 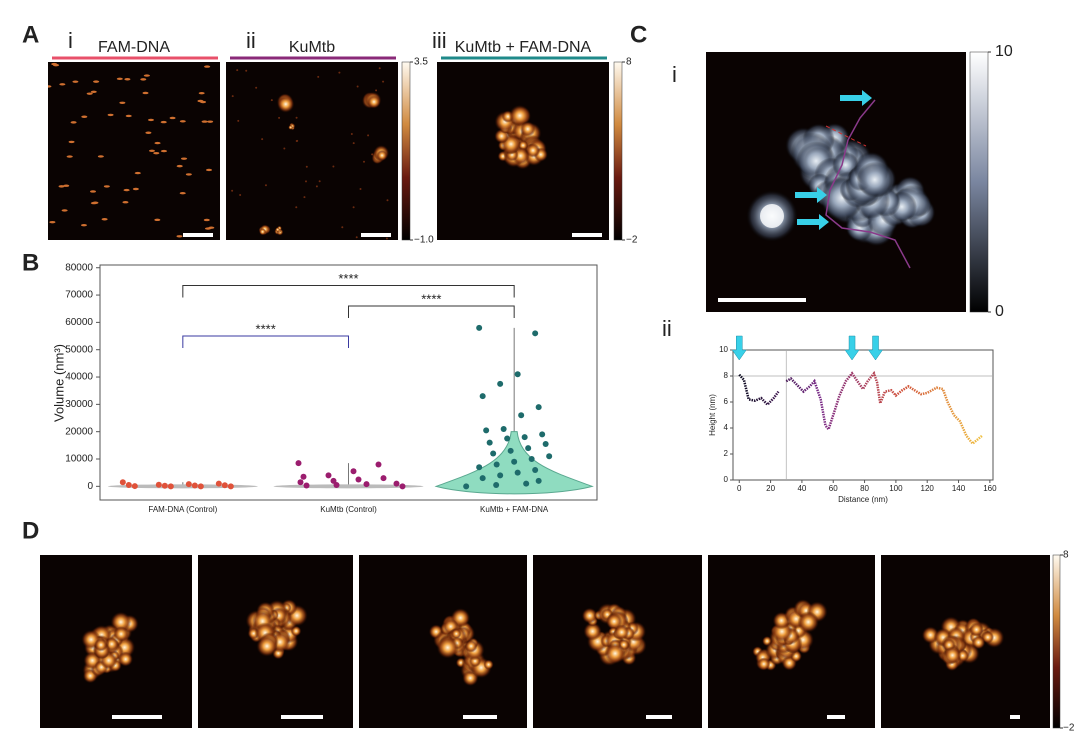 I want to click on colorbar-label: 0, so click(x=999, y=311).